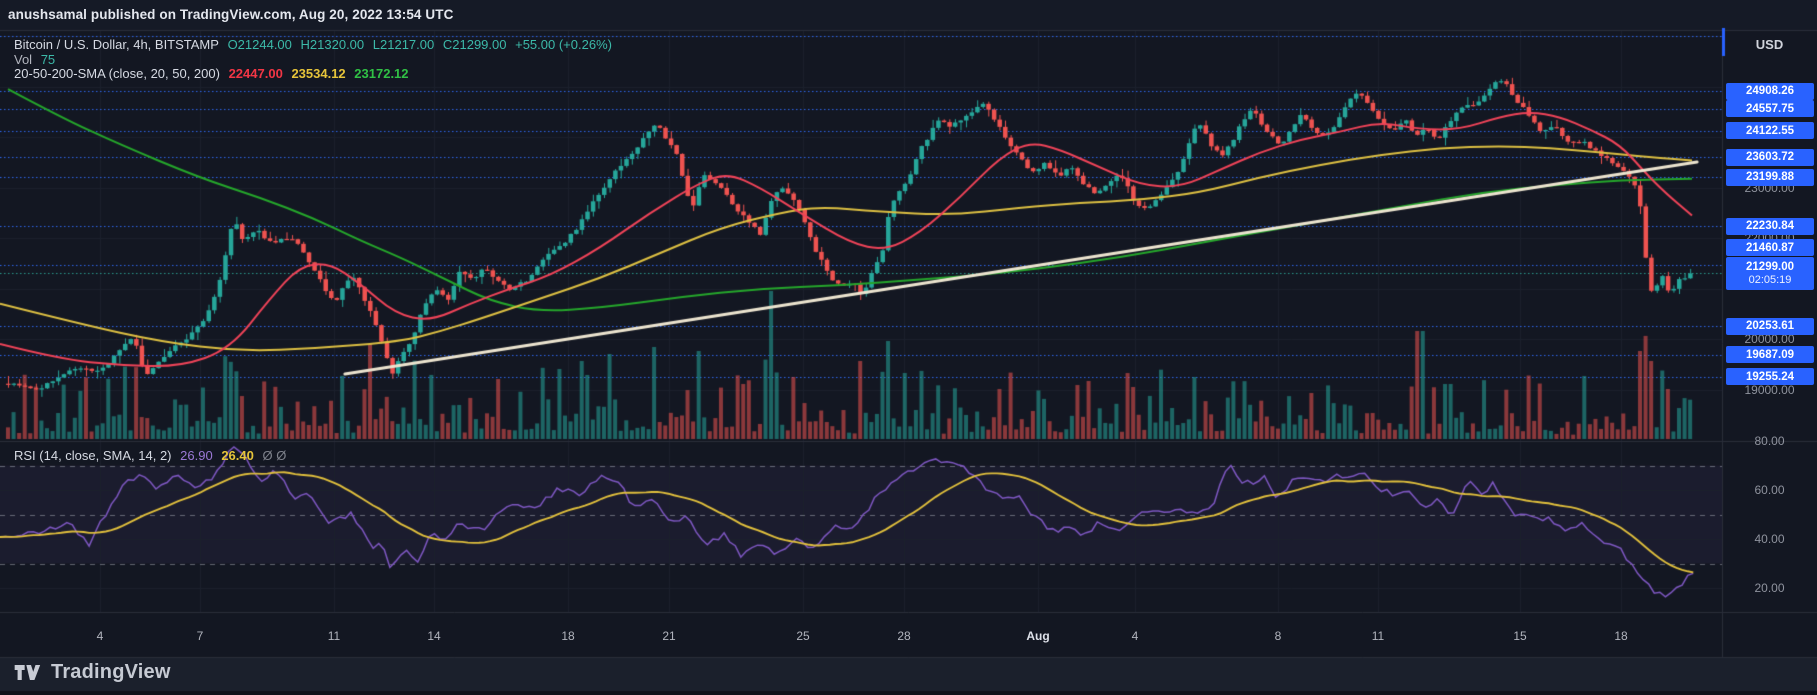 The width and height of the screenshot is (1817, 695). Describe the element at coordinates (1770, 355) in the screenshot. I see `price-level-badge: 19687.09` at that location.